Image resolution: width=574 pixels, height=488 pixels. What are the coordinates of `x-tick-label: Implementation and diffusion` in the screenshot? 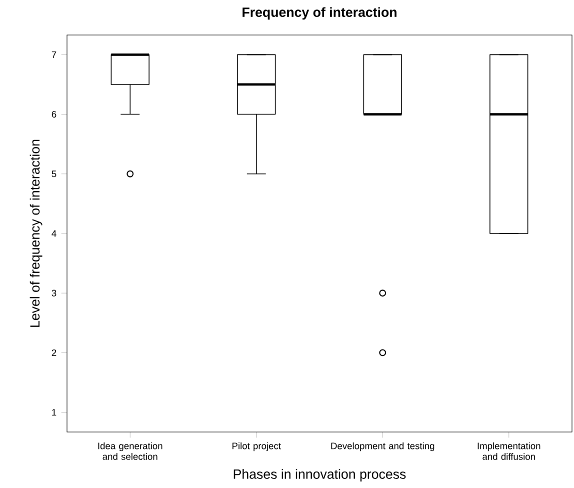 It's located at (509, 451).